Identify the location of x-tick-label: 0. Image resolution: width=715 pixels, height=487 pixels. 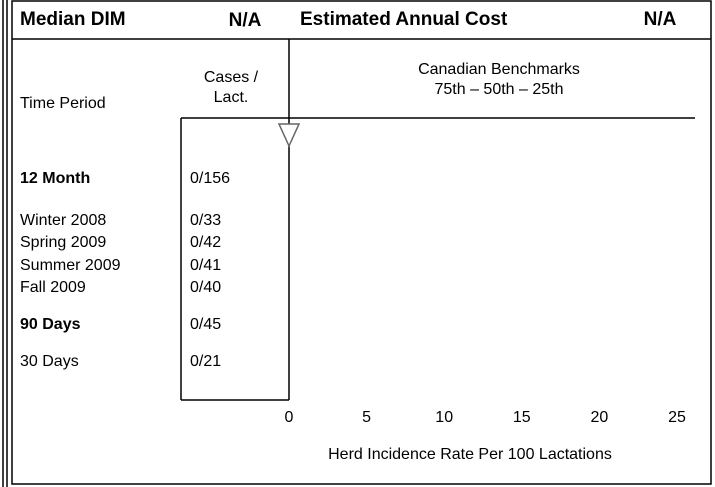
(289, 417).